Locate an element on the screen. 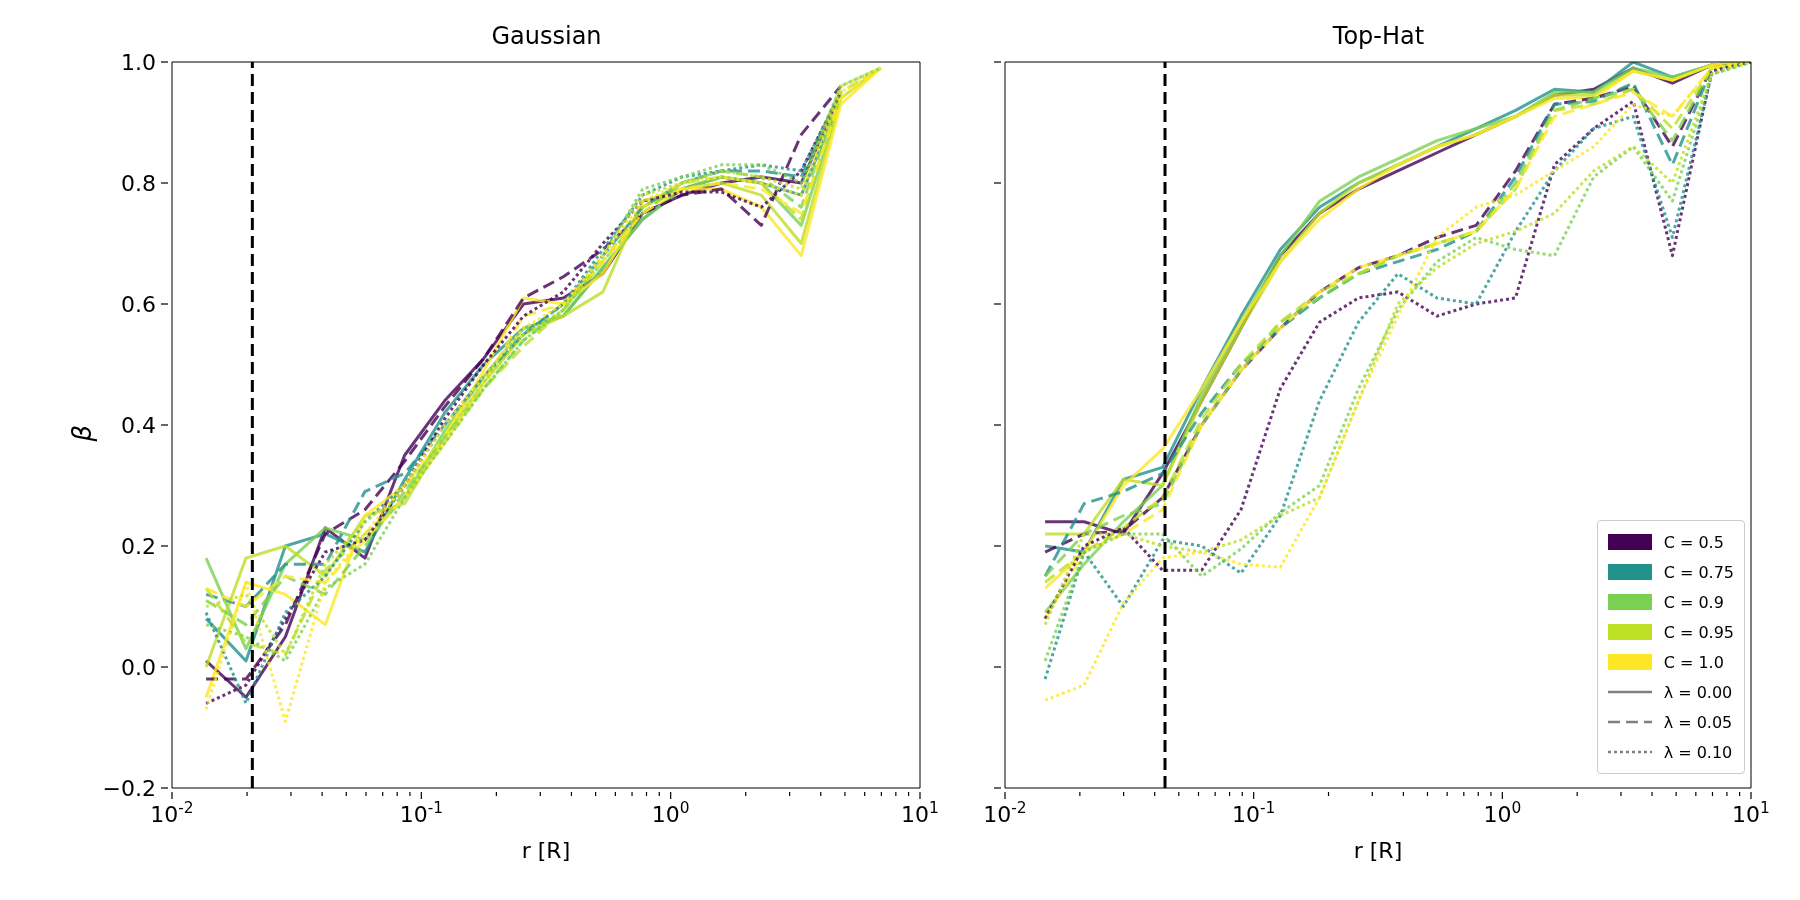 The image size is (1800, 900). y-tick-label: 0.8 is located at coordinates (138, 183).